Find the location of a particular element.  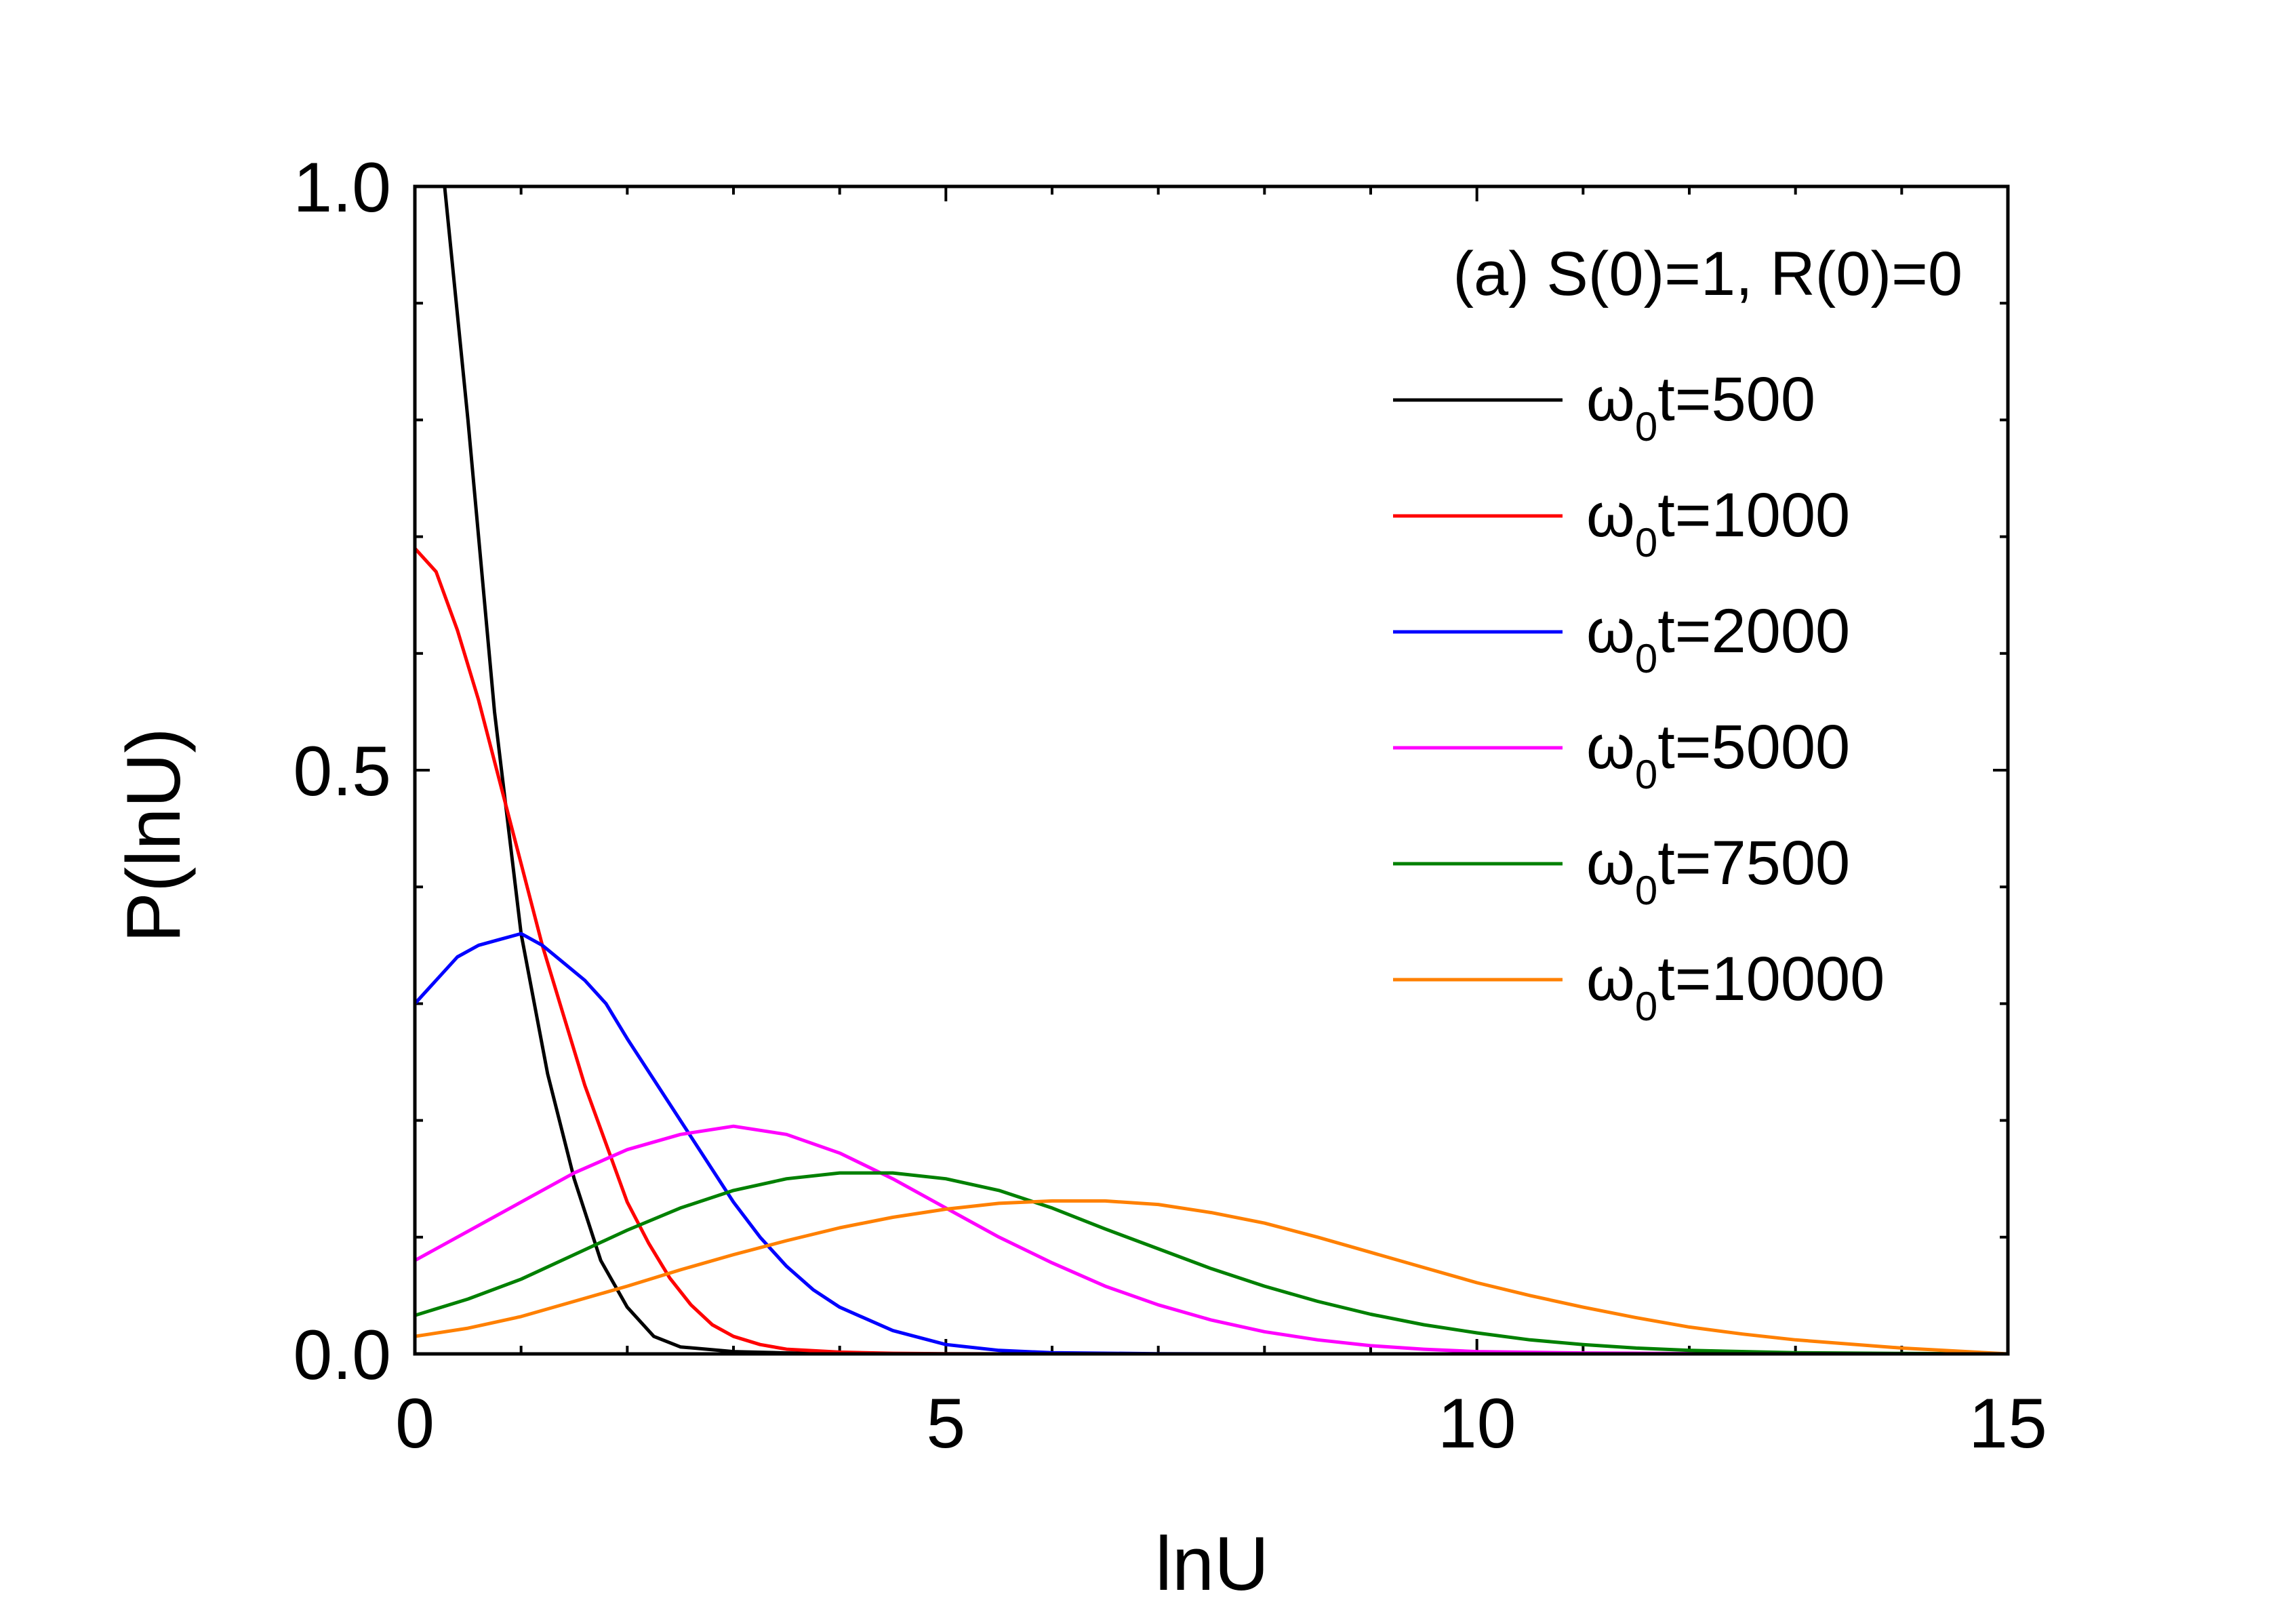

legend-label-0: ω0t=500 is located at coordinates (1700, 407).